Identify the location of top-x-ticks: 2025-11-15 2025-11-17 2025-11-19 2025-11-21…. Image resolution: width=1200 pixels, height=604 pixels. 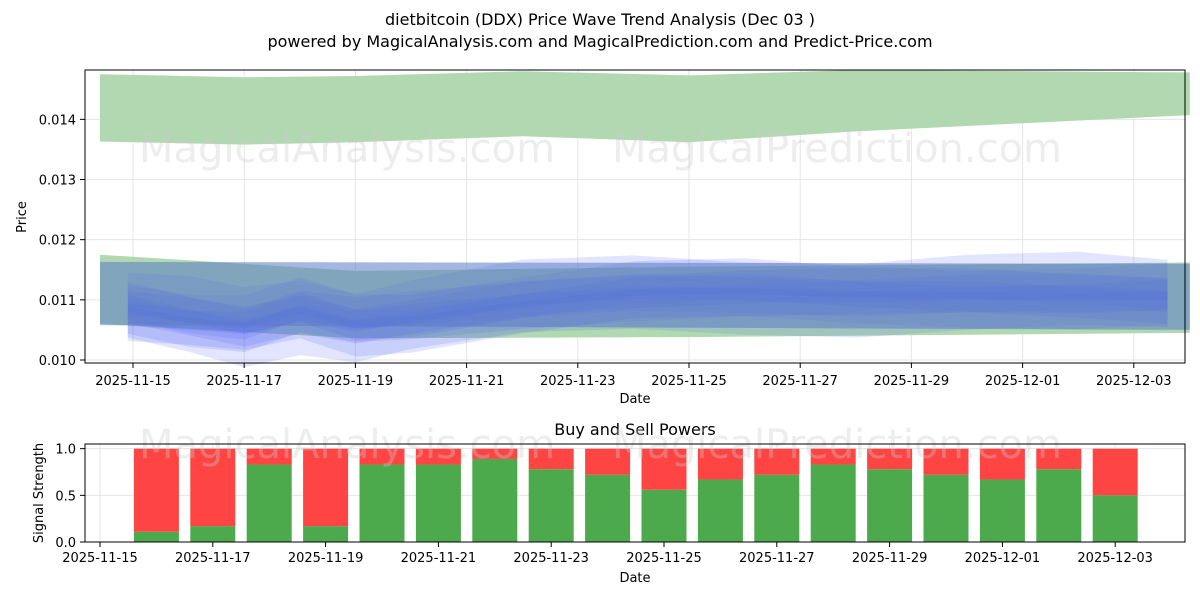
(633, 376).